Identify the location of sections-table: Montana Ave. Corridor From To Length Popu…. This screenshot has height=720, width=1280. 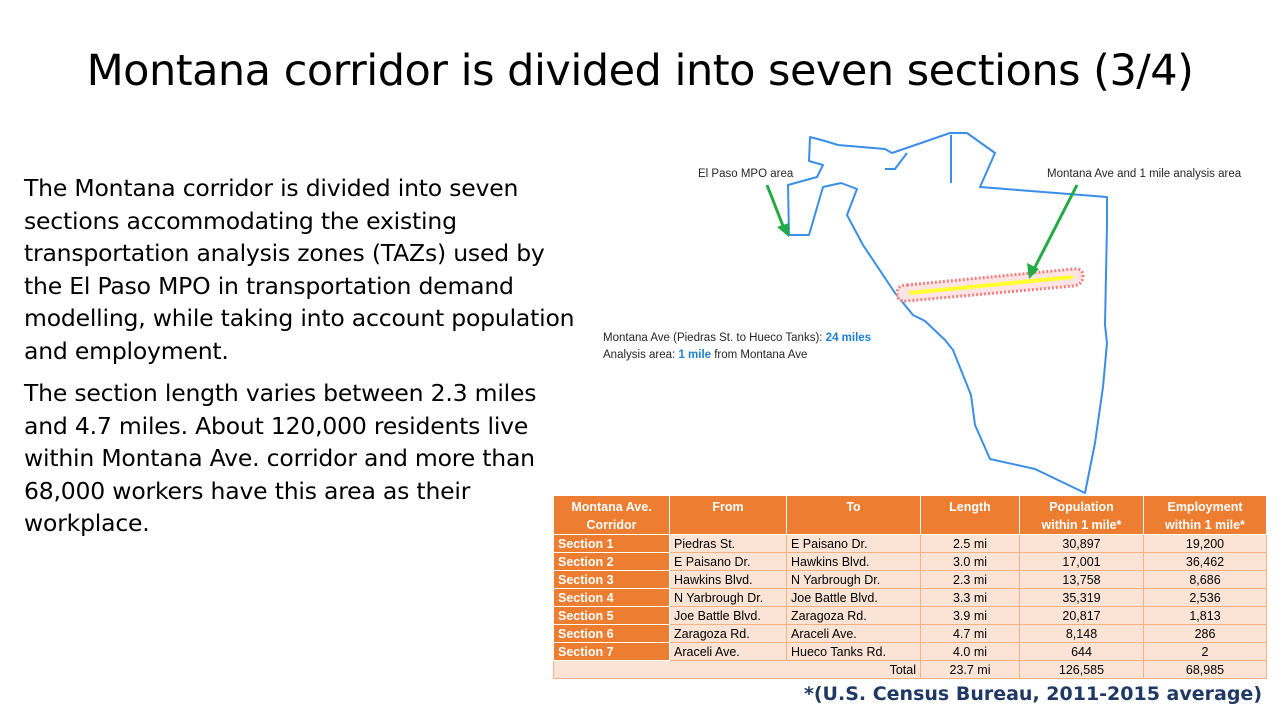
(910, 587).